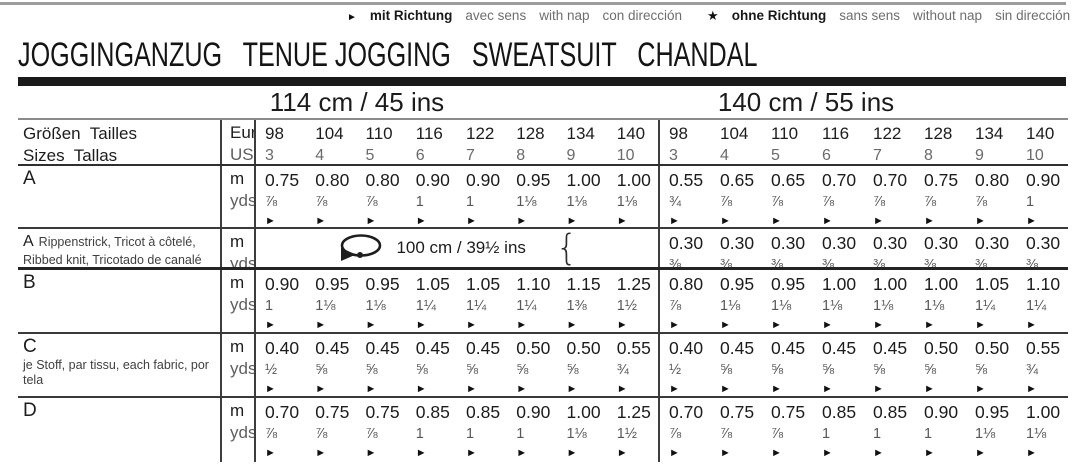 The width and height of the screenshot is (1080, 473). Describe the element at coordinates (785, 133) in the screenshot. I see `eur-size: 110` at that location.